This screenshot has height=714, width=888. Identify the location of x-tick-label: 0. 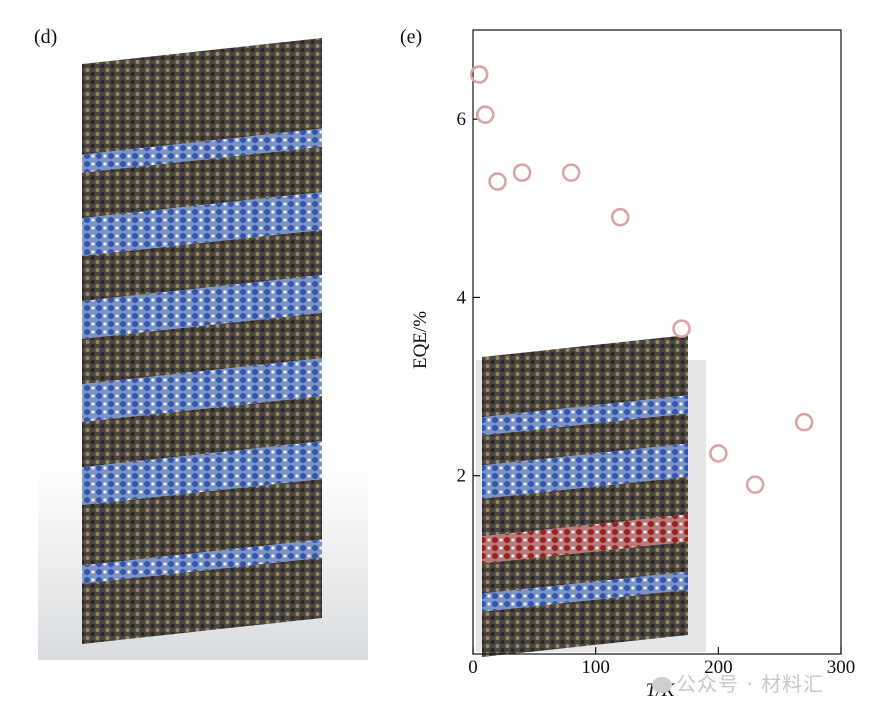
(473, 667).